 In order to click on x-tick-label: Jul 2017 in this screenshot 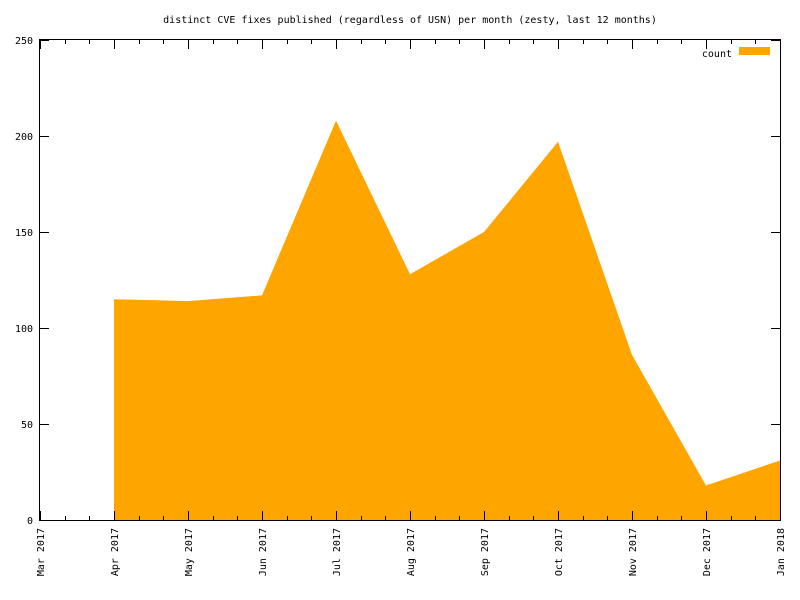, I will do `click(337, 552)`.